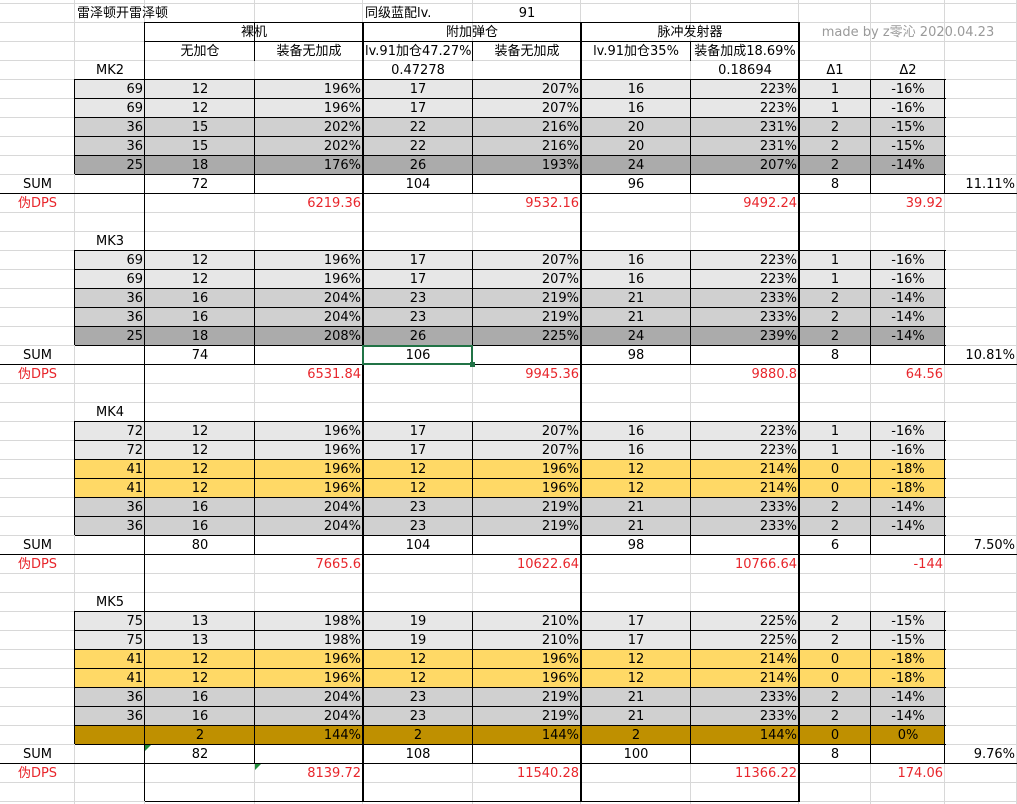 Image resolution: width=1017 pixels, height=804 pixels. I want to click on data-cell: 13, so click(200, 621).